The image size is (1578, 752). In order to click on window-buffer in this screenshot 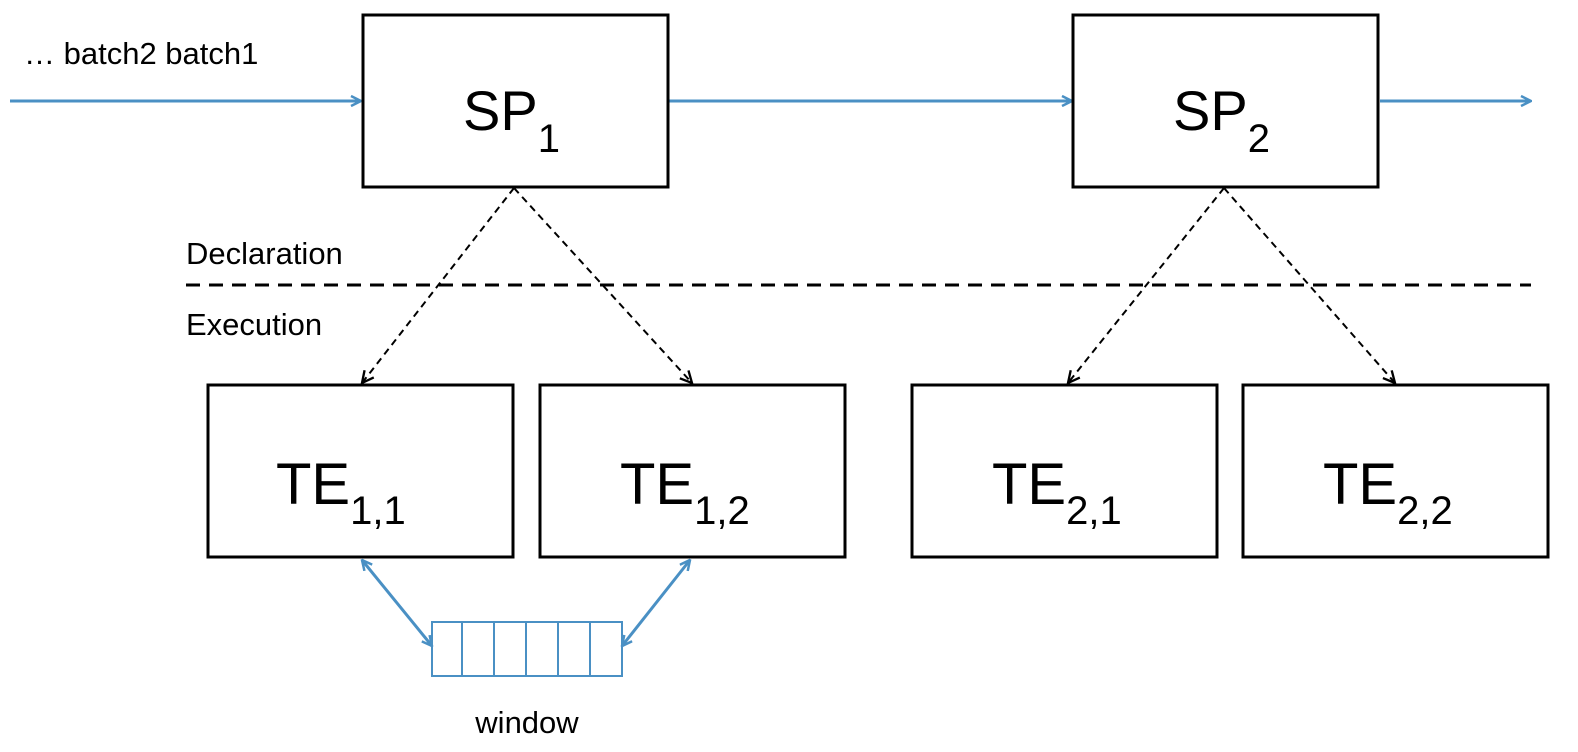, I will do `click(527, 649)`.